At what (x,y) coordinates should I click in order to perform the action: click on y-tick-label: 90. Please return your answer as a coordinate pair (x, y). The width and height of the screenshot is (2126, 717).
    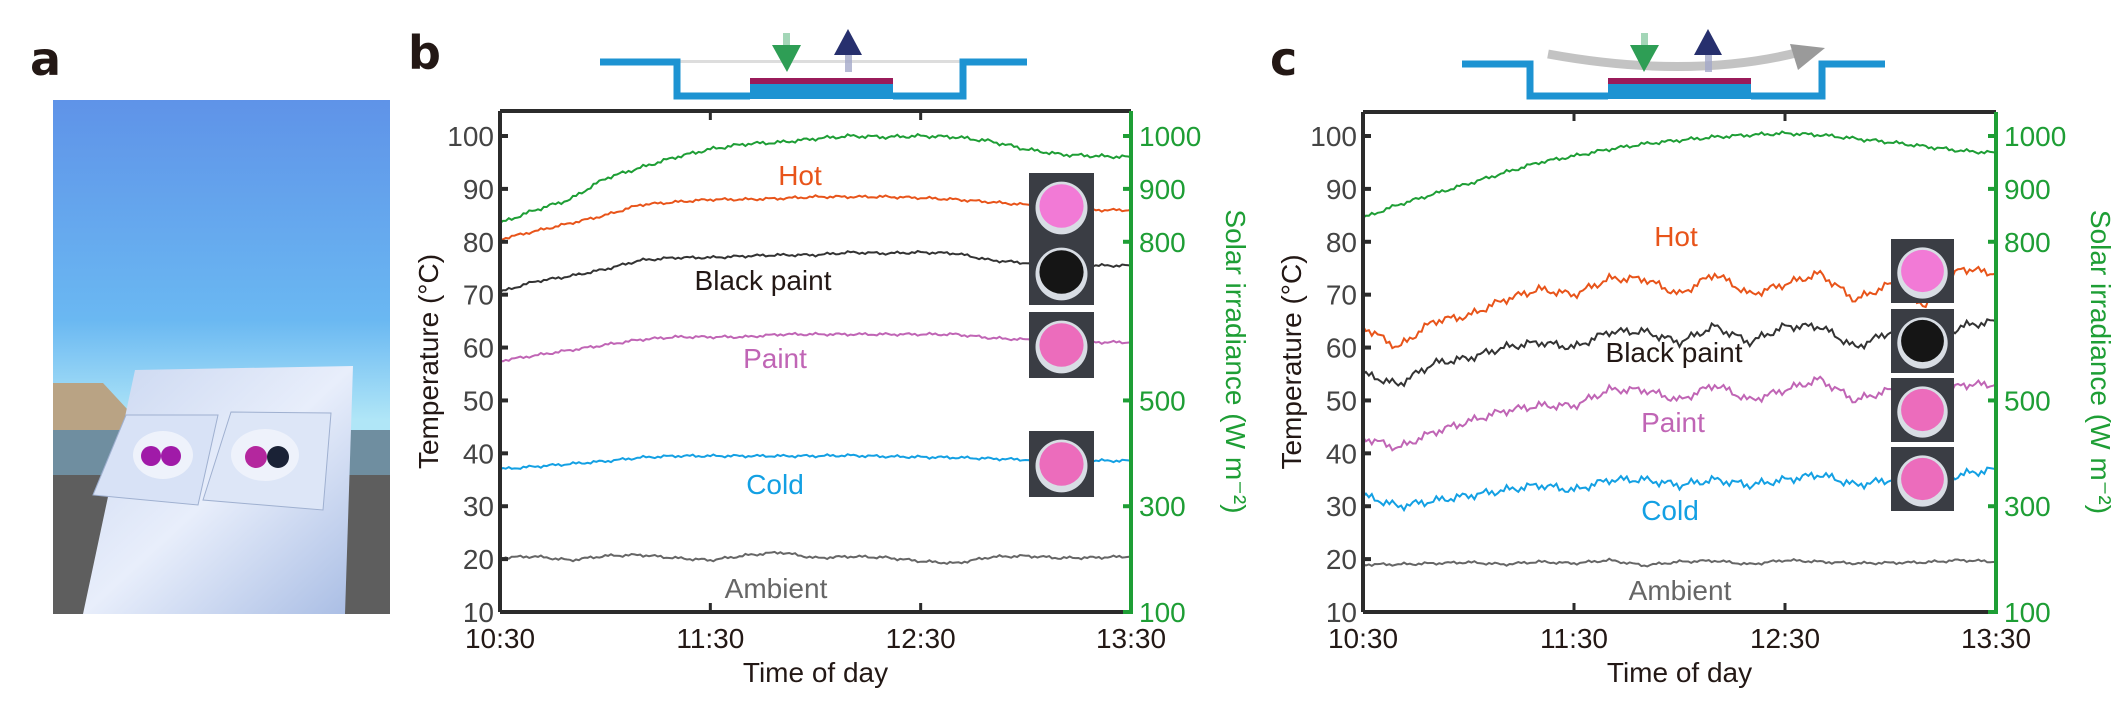
    Looking at the image, I should click on (1341, 189).